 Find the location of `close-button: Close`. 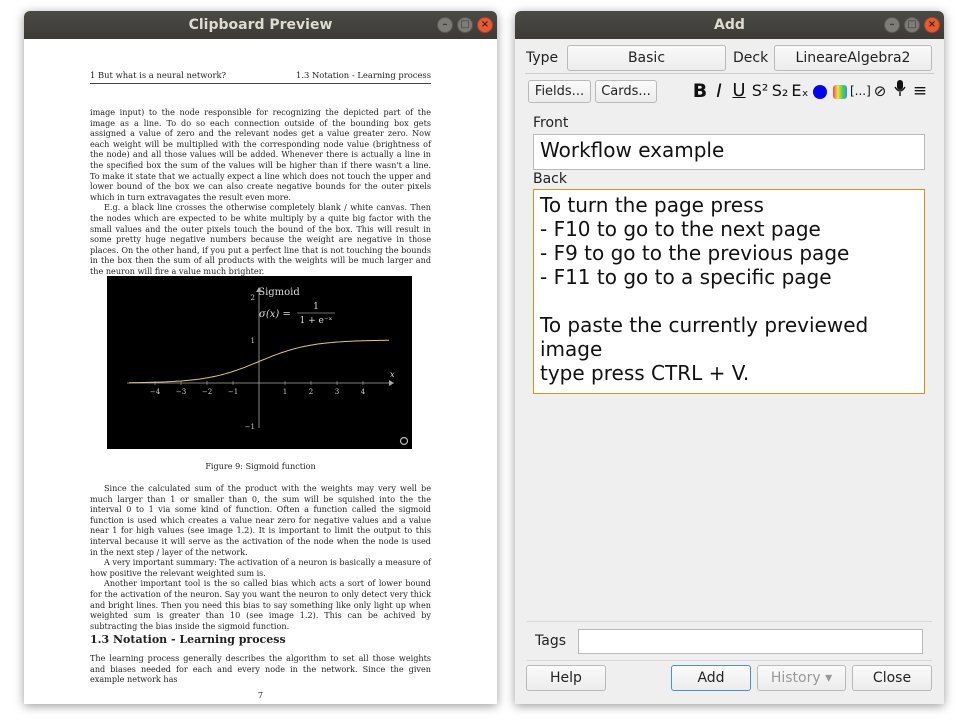

close-button: Close is located at coordinates (892, 678).